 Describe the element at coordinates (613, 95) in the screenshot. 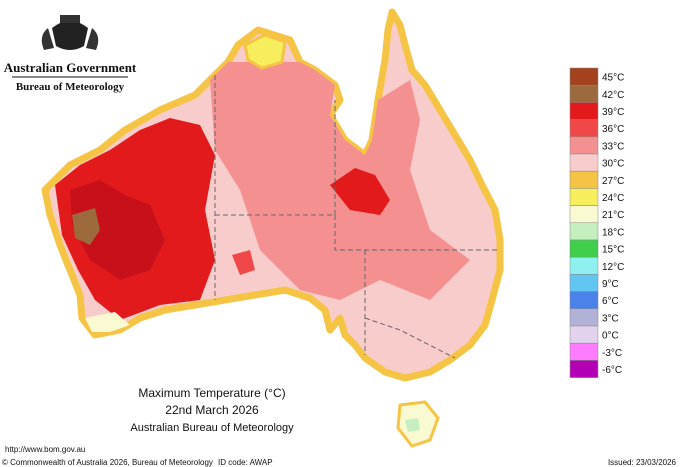

I see `legend-label: 42°C` at that location.